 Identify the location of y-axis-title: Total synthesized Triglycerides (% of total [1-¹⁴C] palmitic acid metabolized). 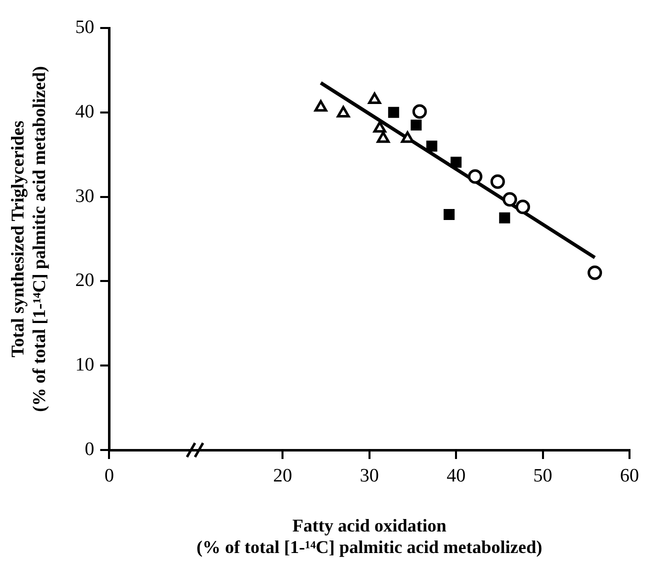
(28, 239).